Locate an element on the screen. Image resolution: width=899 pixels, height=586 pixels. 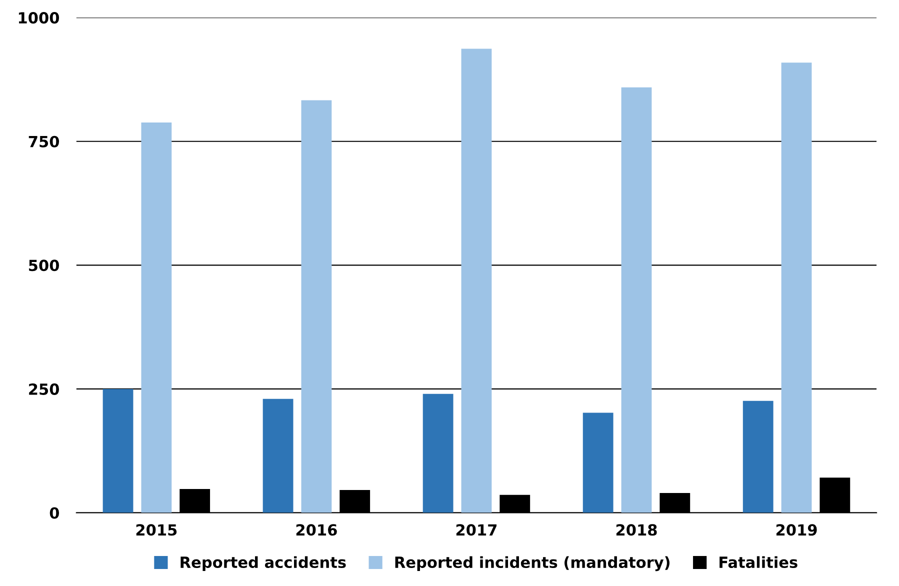
y-tick-label: 0 is located at coordinates (55, 513).